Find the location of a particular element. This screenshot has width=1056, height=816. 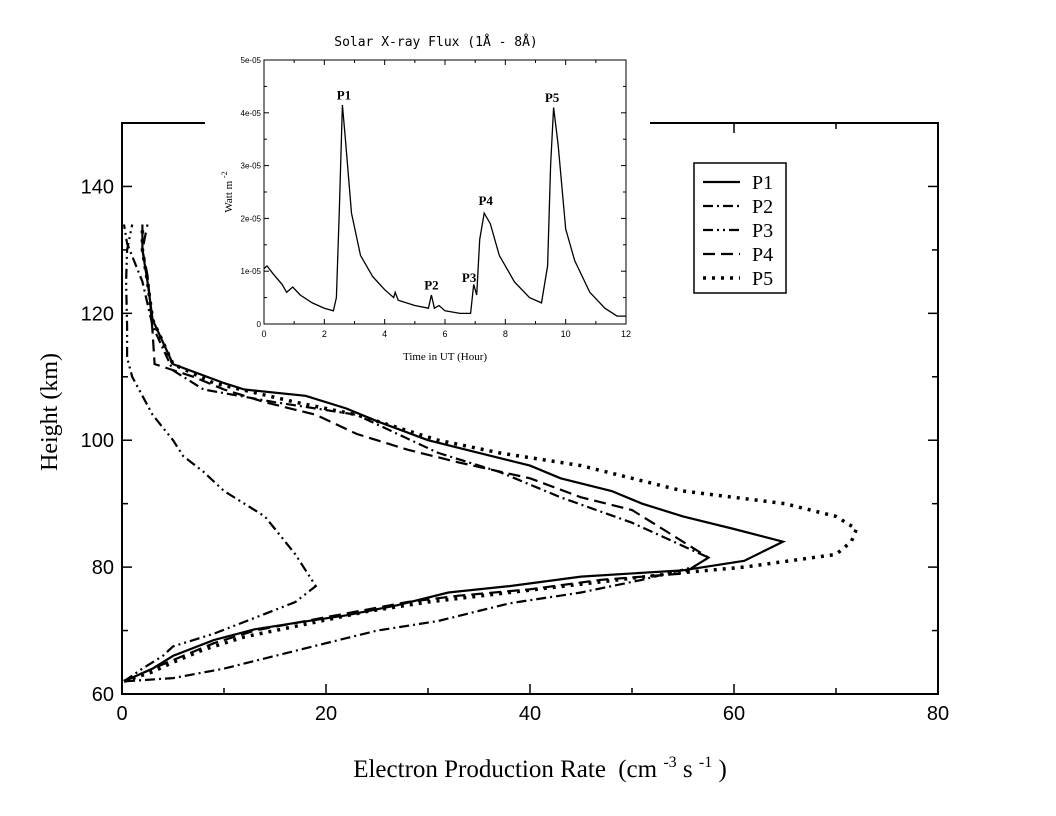

main-x-axis-title: Electron Production Rate (cm -3 s -1 ) is located at coordinates (540, 764).